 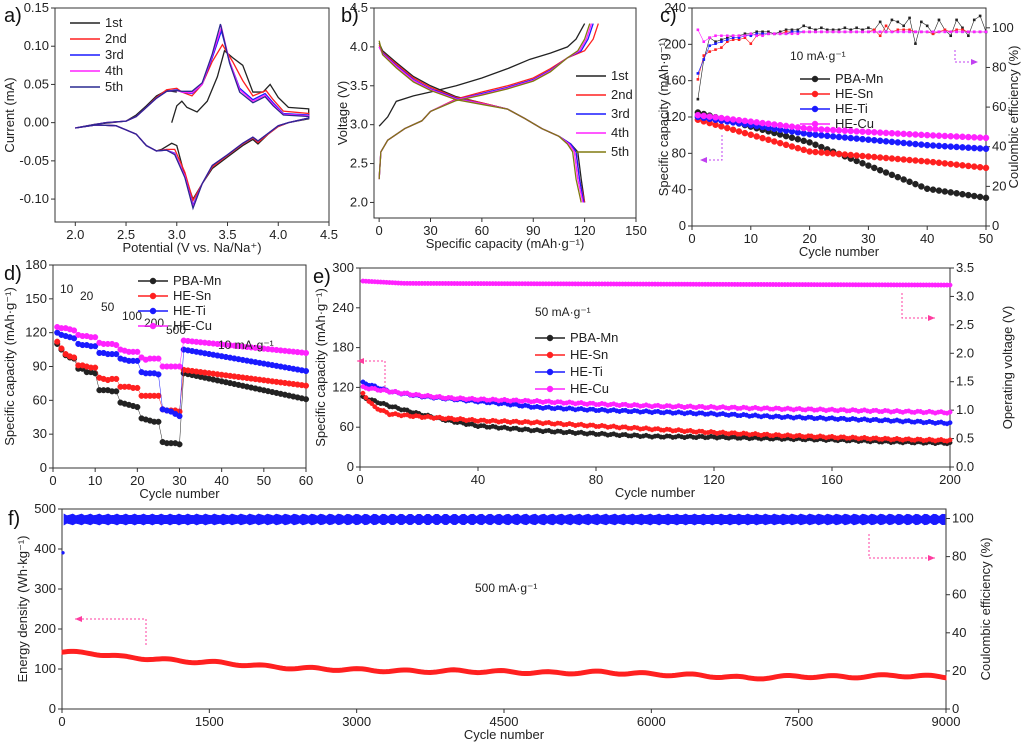 I want to click on x-axis-label: Specific capacity (mAh·g⁻¹), so click(x=505, y=243).